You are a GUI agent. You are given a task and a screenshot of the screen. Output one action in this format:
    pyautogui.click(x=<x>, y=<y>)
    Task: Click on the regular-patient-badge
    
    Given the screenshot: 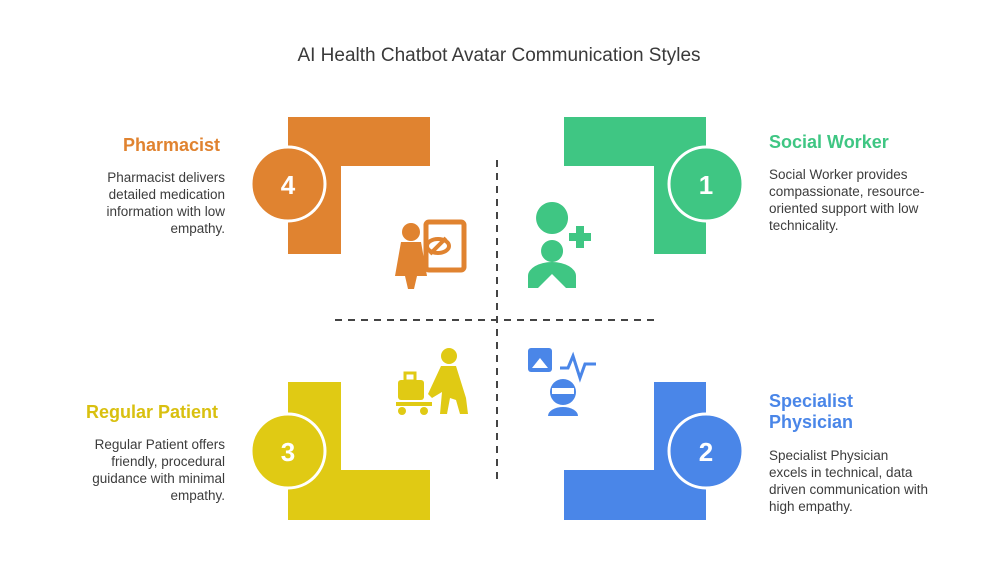 What is the action you would take?
    pyautogui.click(x=288, y=451)
    